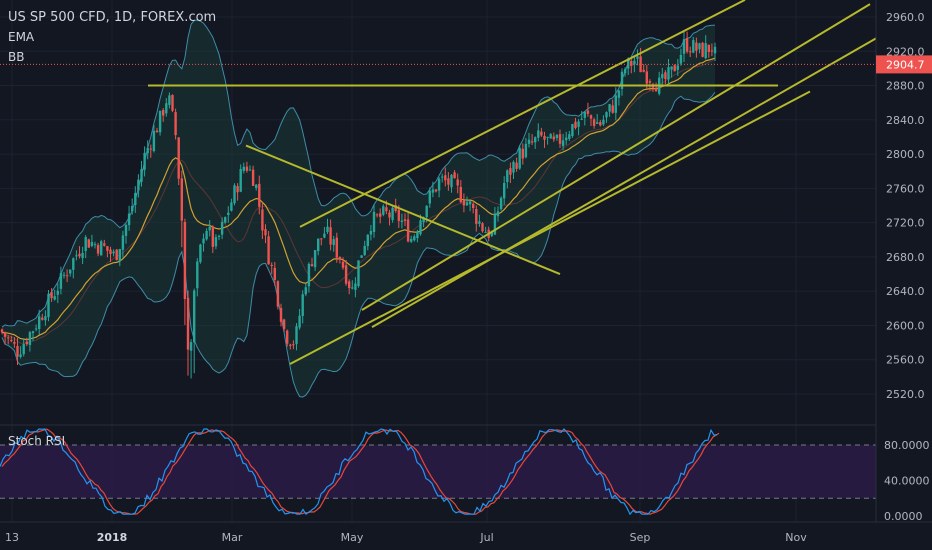  I want to click on indicator-ema-label: EMA, so click(21, 37).